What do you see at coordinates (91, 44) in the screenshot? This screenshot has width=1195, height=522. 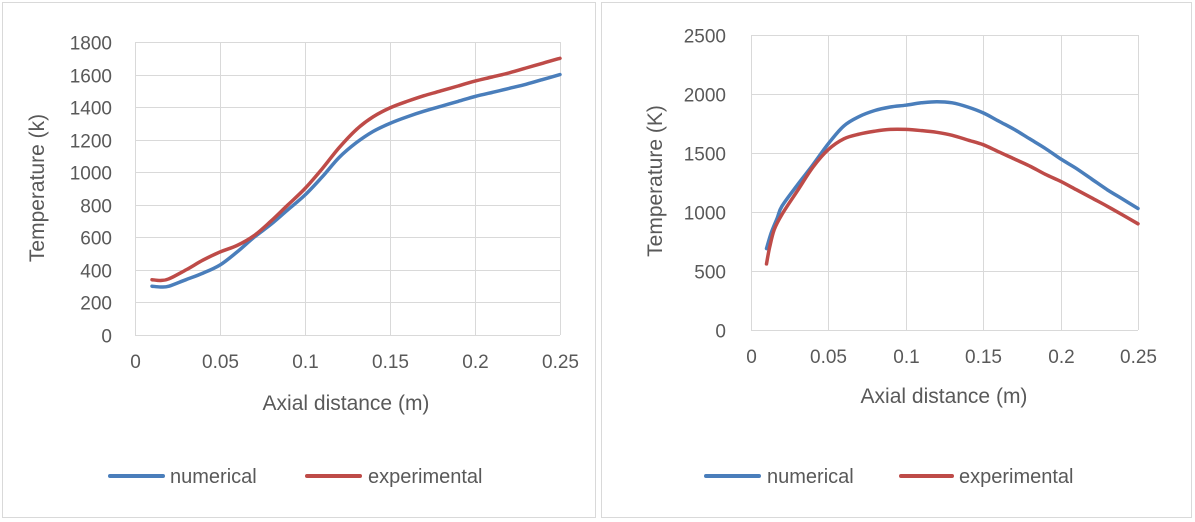 I see `y-tick-label: 1800` at bounding box center [91, 44].